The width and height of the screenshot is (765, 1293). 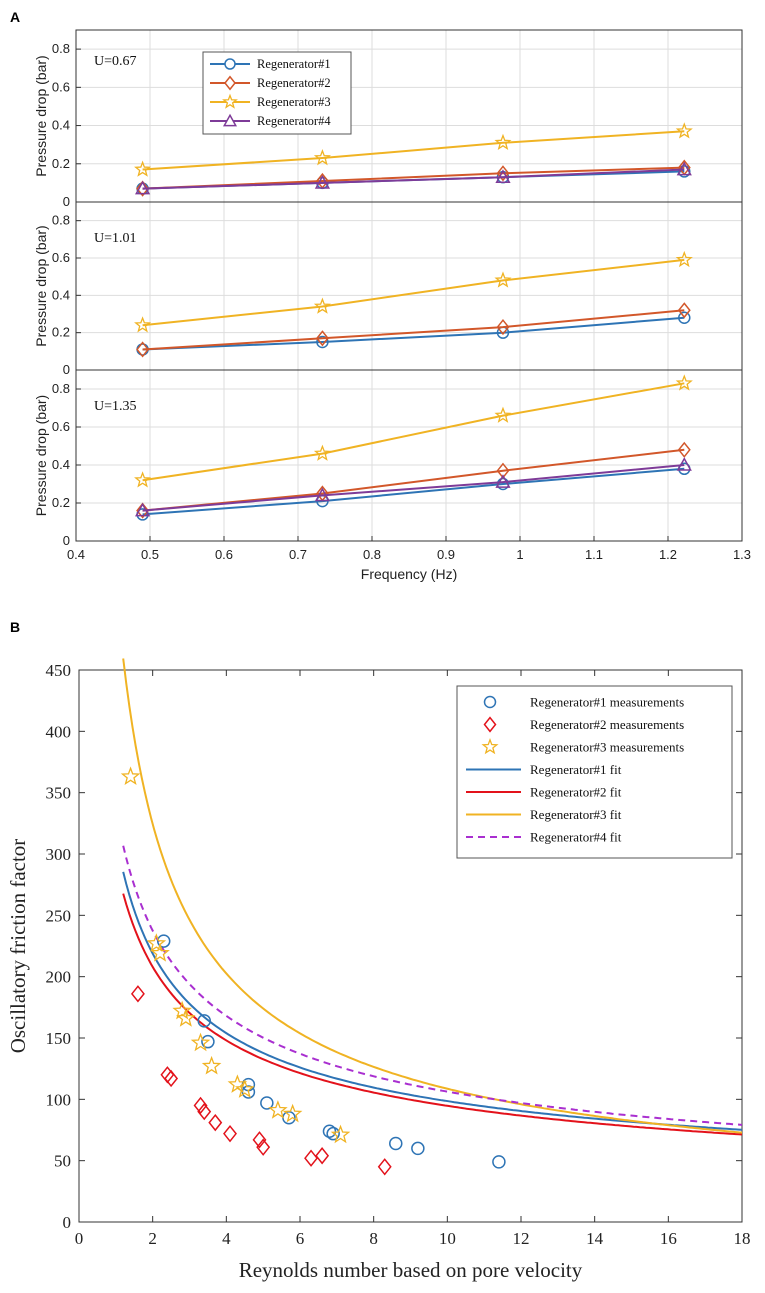 What do you see at coordinates (607, 747) in the screenshot?
I see `legend-entry: Regenerator#3 measurements` at bounding box center [607, 747].